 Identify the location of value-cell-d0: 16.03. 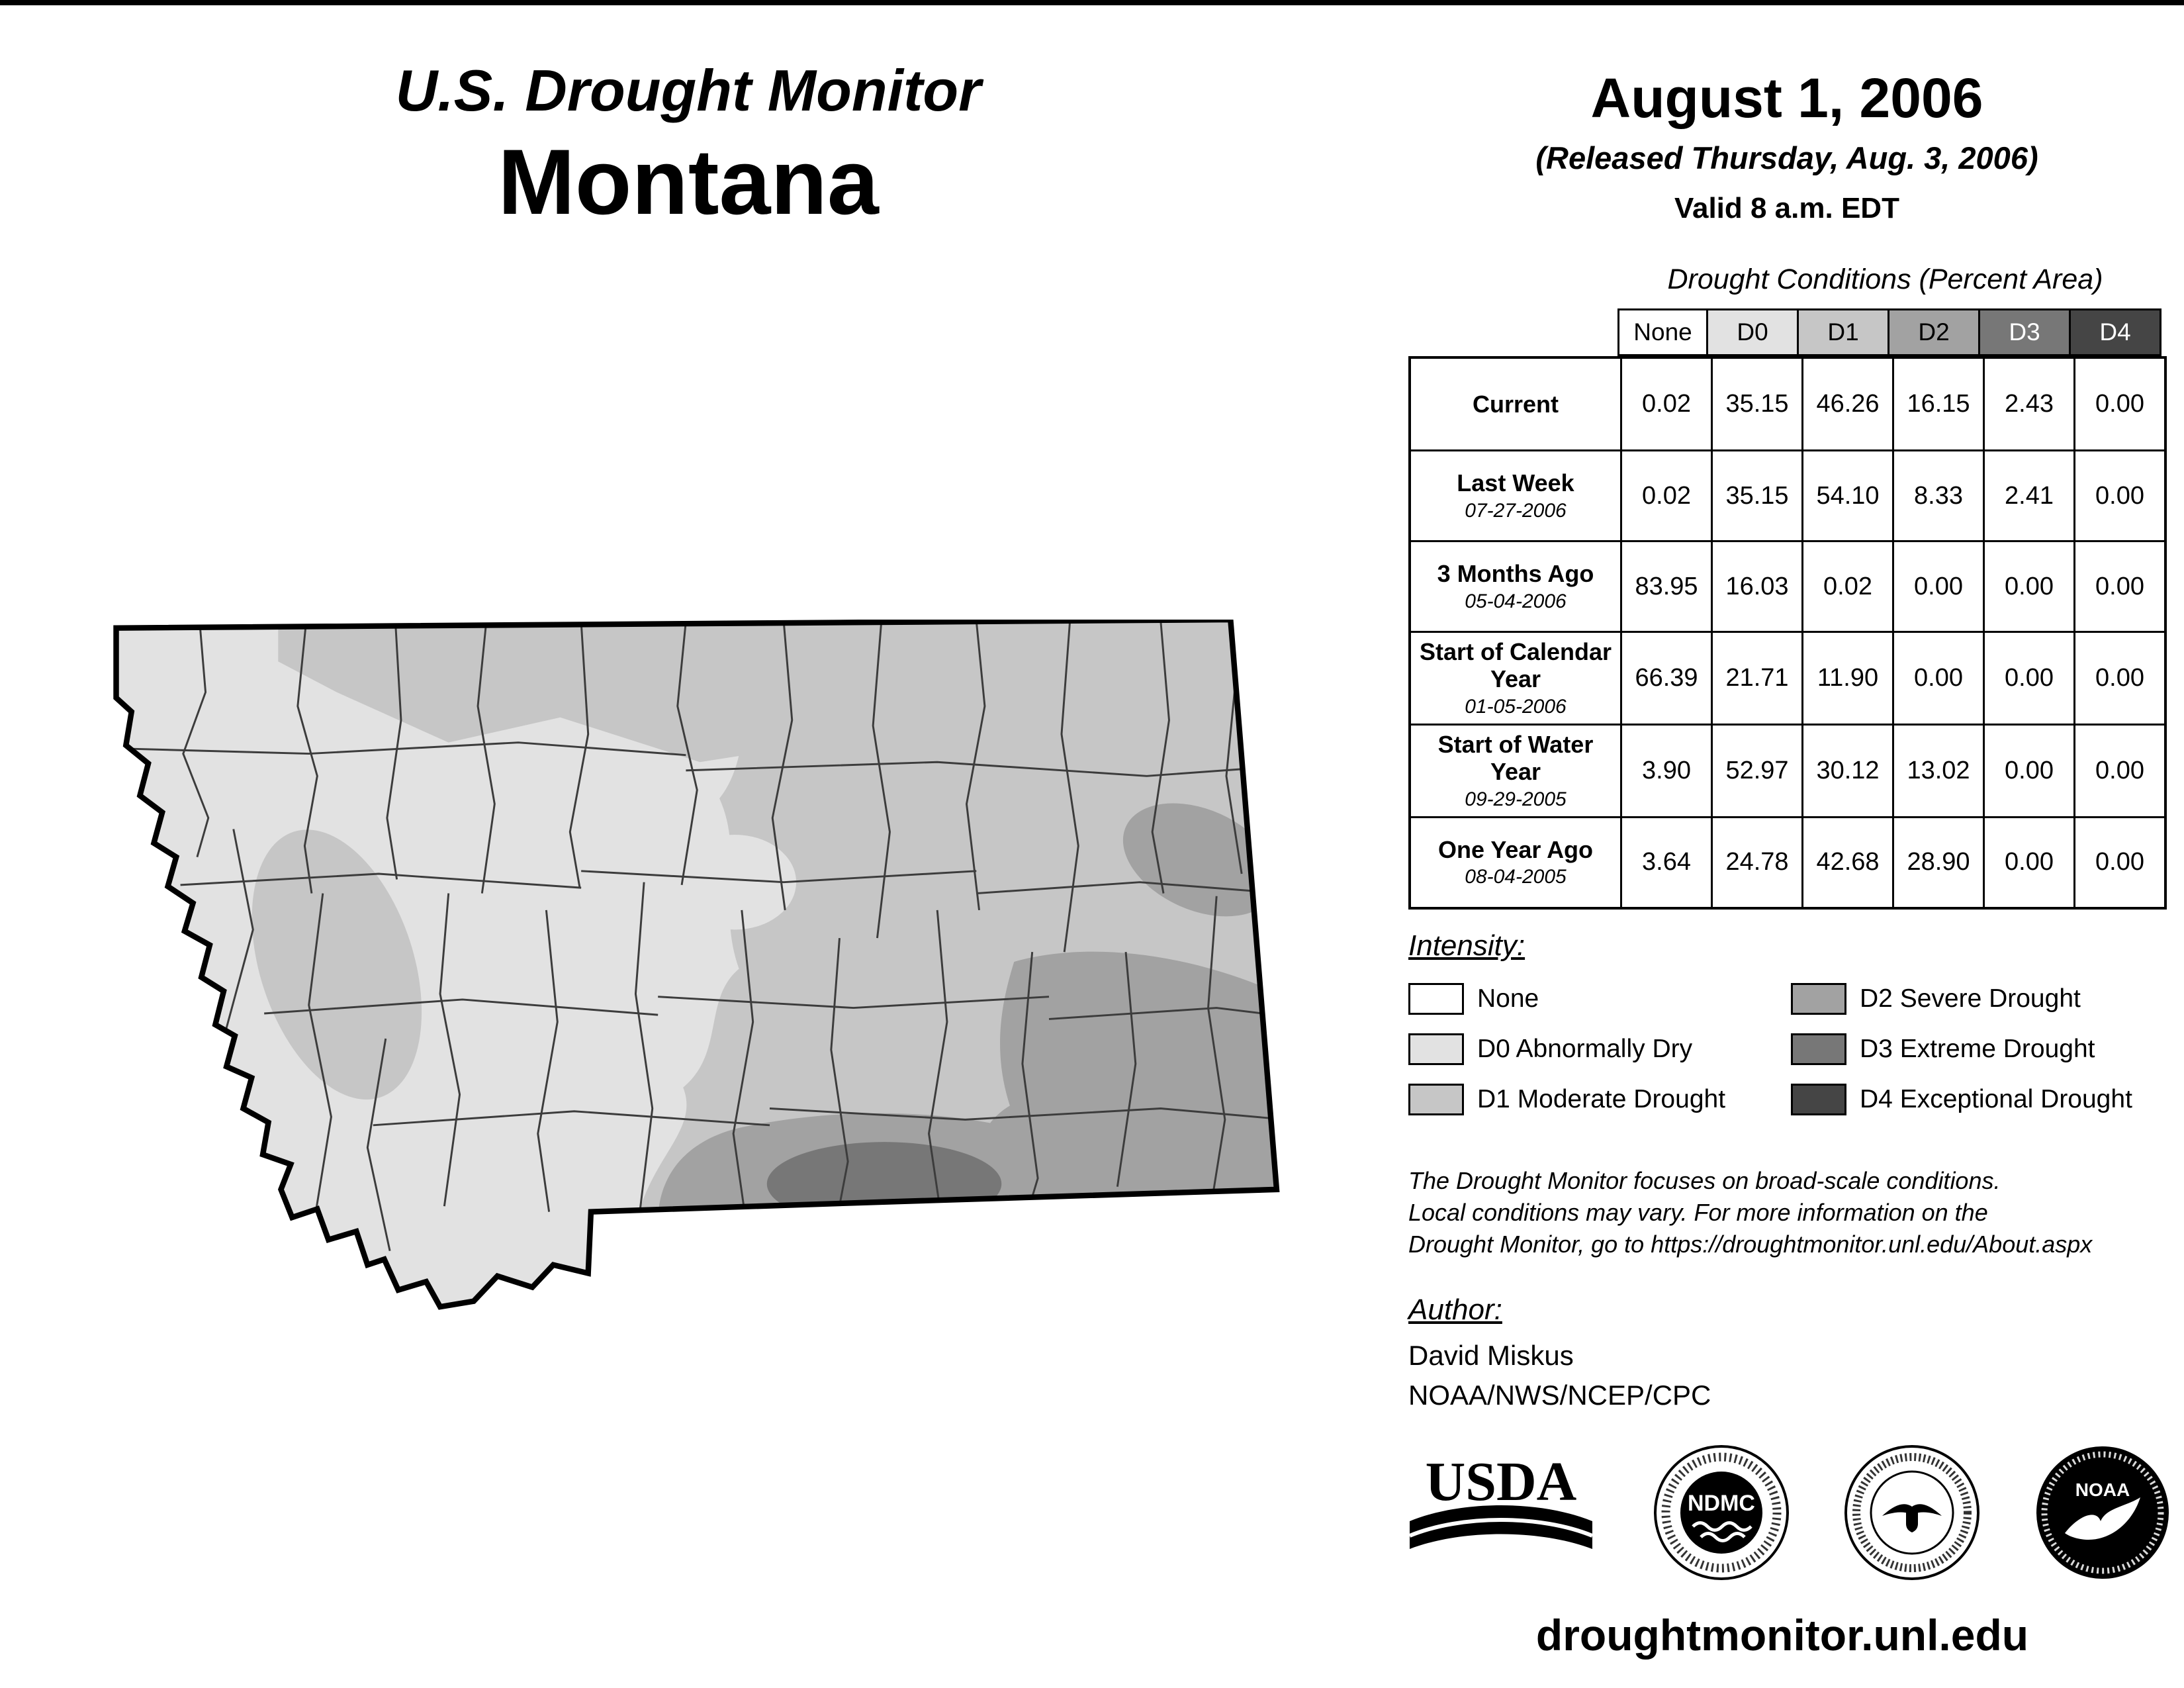
(1756, 585).